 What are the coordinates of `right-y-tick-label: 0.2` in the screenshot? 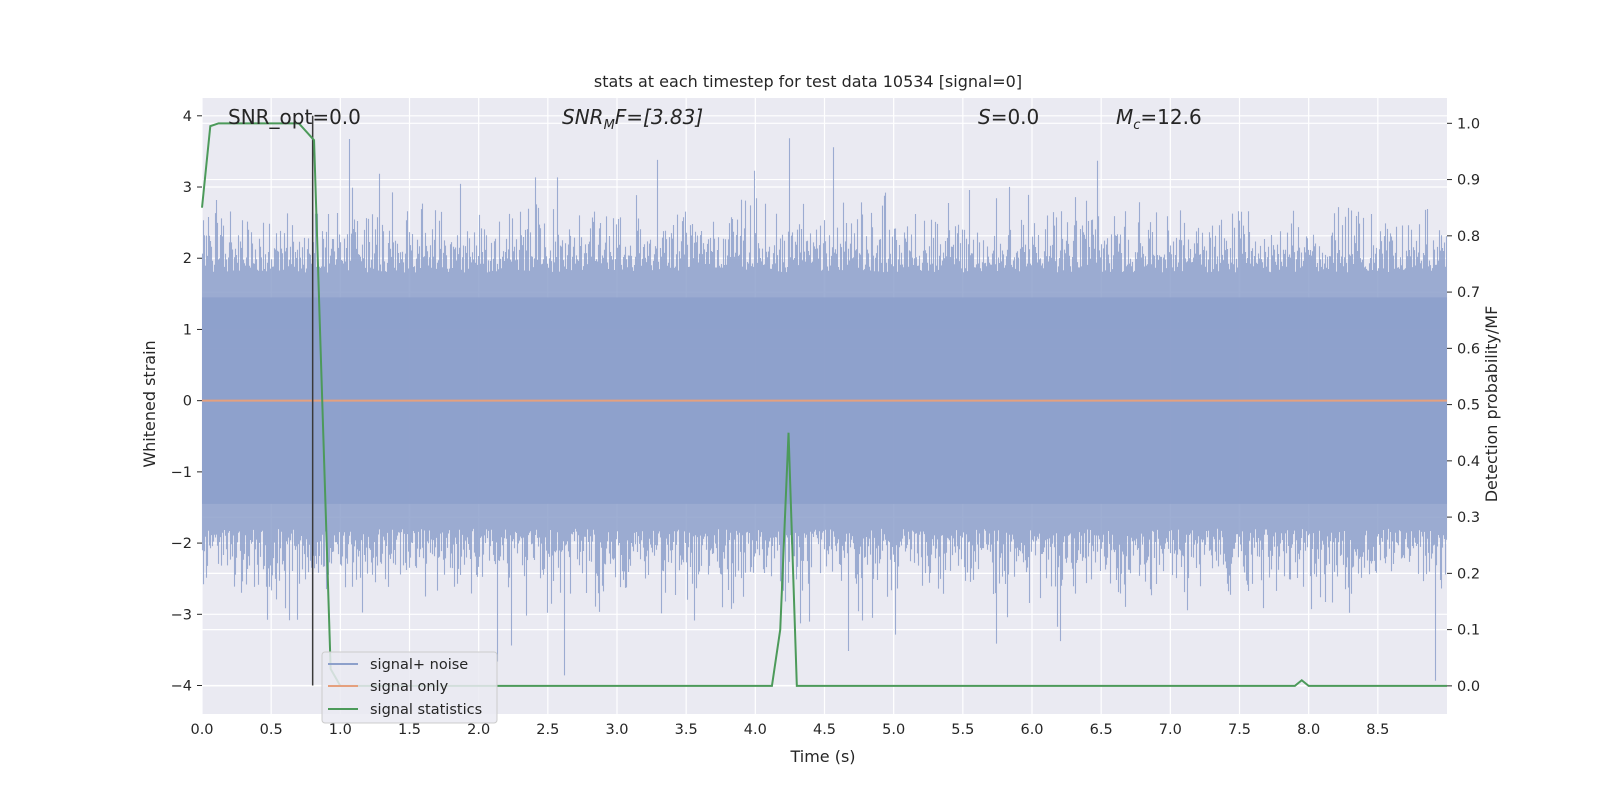 It's located at (1468, 574).